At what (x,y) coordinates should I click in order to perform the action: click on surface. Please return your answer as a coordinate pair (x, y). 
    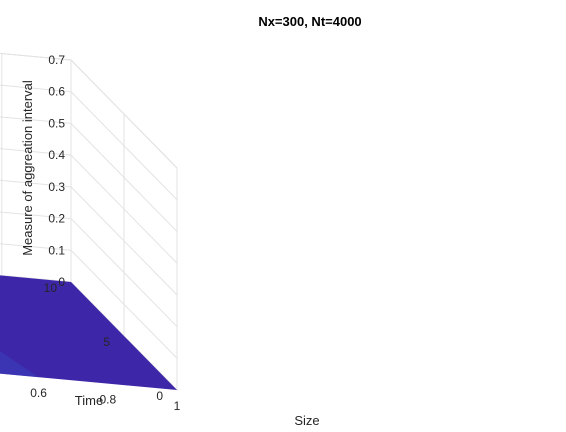
    Looking at the image, I should click on (88, 332).